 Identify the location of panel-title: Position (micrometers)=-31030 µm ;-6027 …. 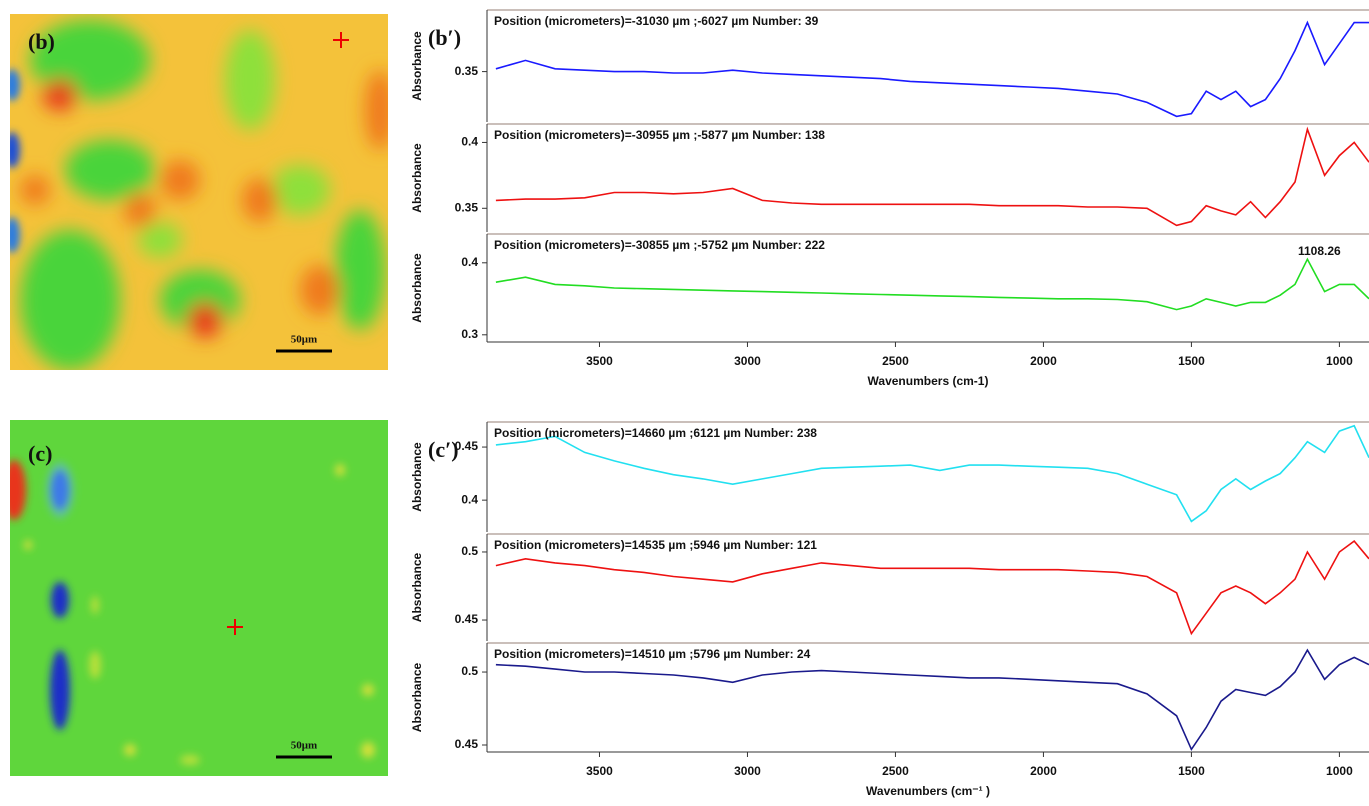
(656, 21).